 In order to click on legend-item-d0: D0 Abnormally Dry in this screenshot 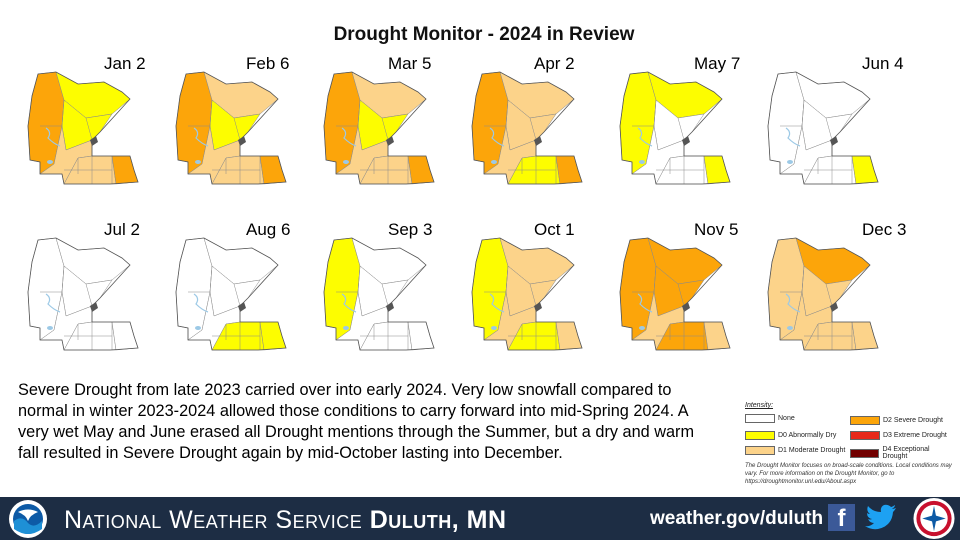, I will do `click(790, 435)`.